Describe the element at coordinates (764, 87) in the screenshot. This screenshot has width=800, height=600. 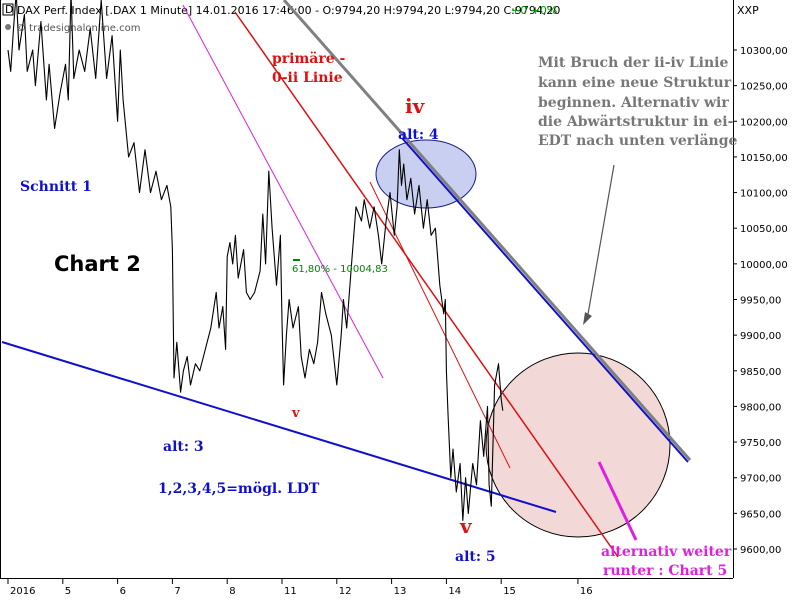
I see `y-tick-label: 10250,00` at that location.